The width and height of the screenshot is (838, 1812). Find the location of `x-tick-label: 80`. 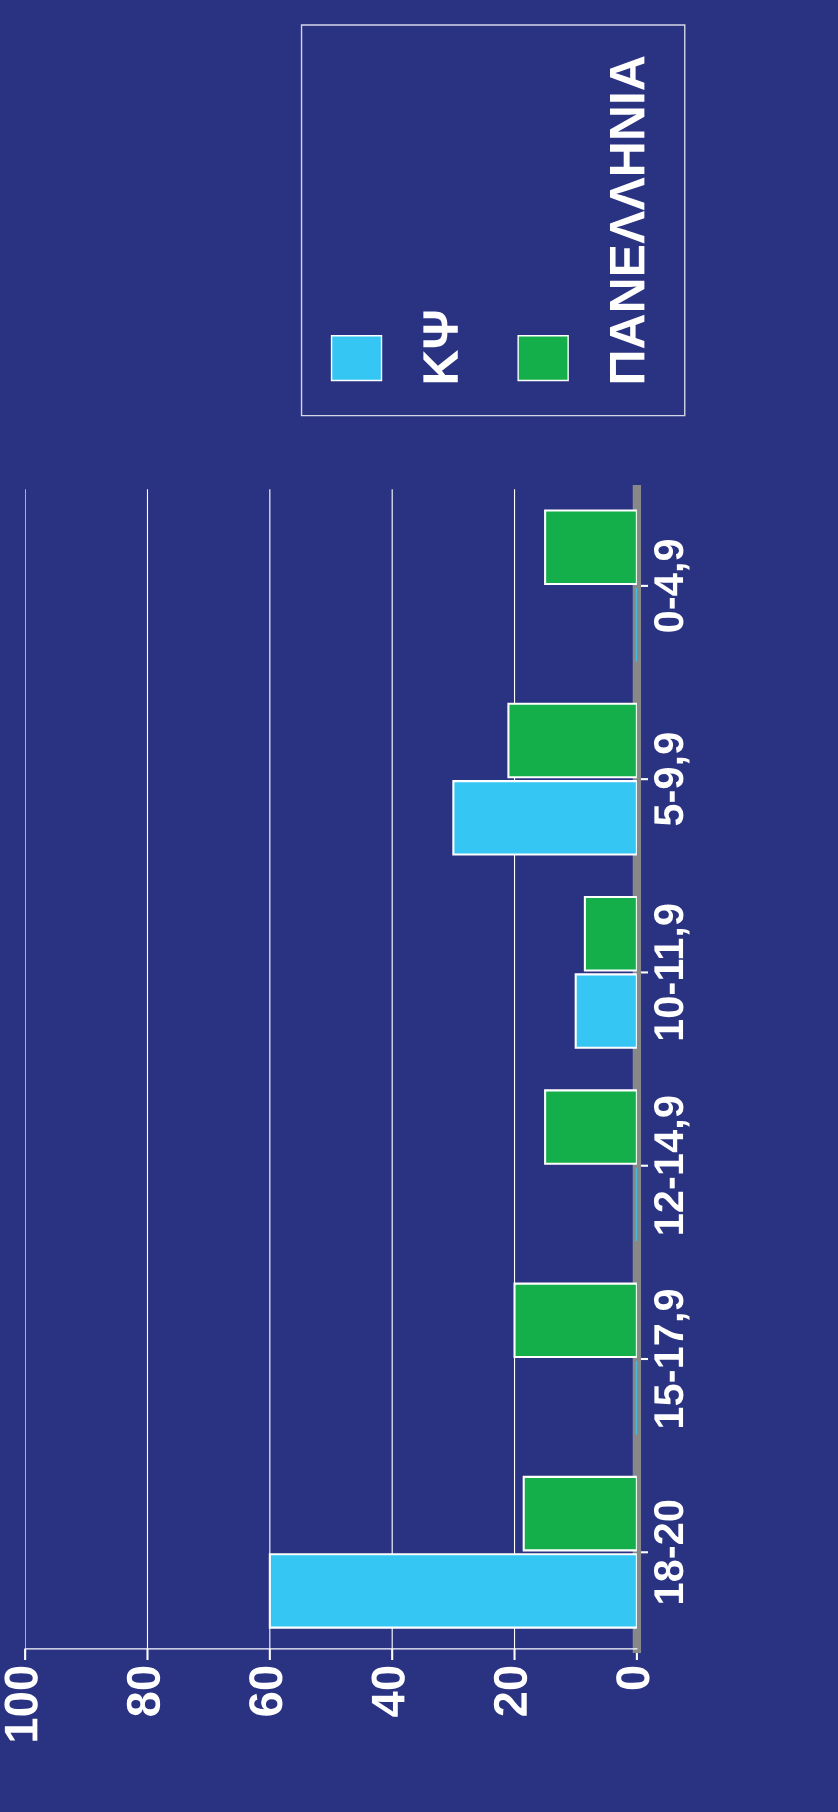

x-tick-label: 80 is located at coordinates (143, 1691).